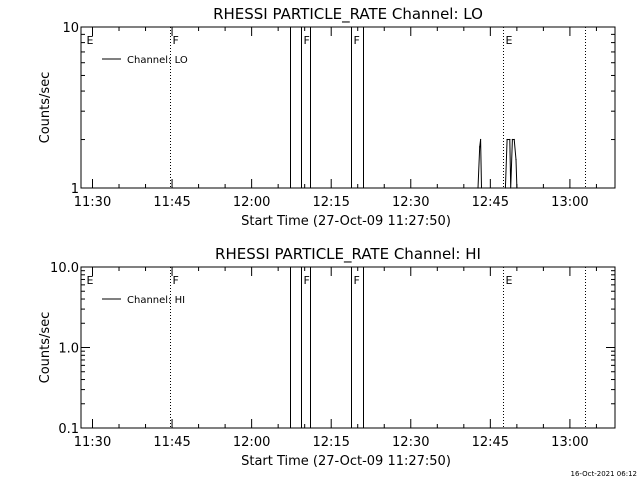 This screenshot has width=640, height=480. Describe the element at coordinates (171, 202) in the screenshot. I see `panel-1-x-tick-label: 11:45` at that location.